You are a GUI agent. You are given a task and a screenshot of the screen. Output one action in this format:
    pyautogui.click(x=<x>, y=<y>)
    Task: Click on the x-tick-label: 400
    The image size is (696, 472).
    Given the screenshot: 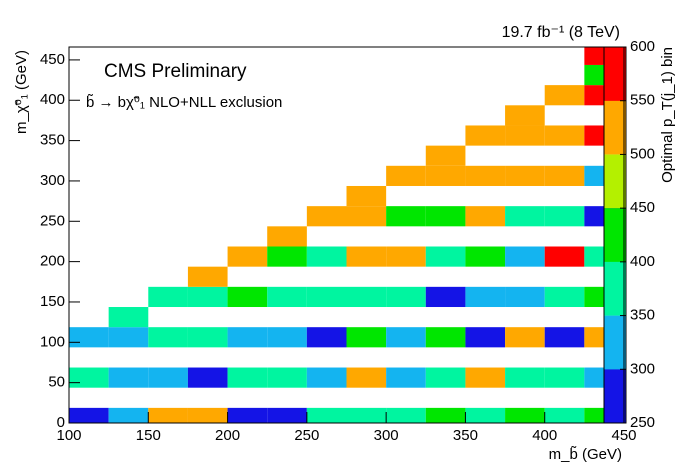 What is the action you would take?
    pyautogui.click(x=544, y=435)
    